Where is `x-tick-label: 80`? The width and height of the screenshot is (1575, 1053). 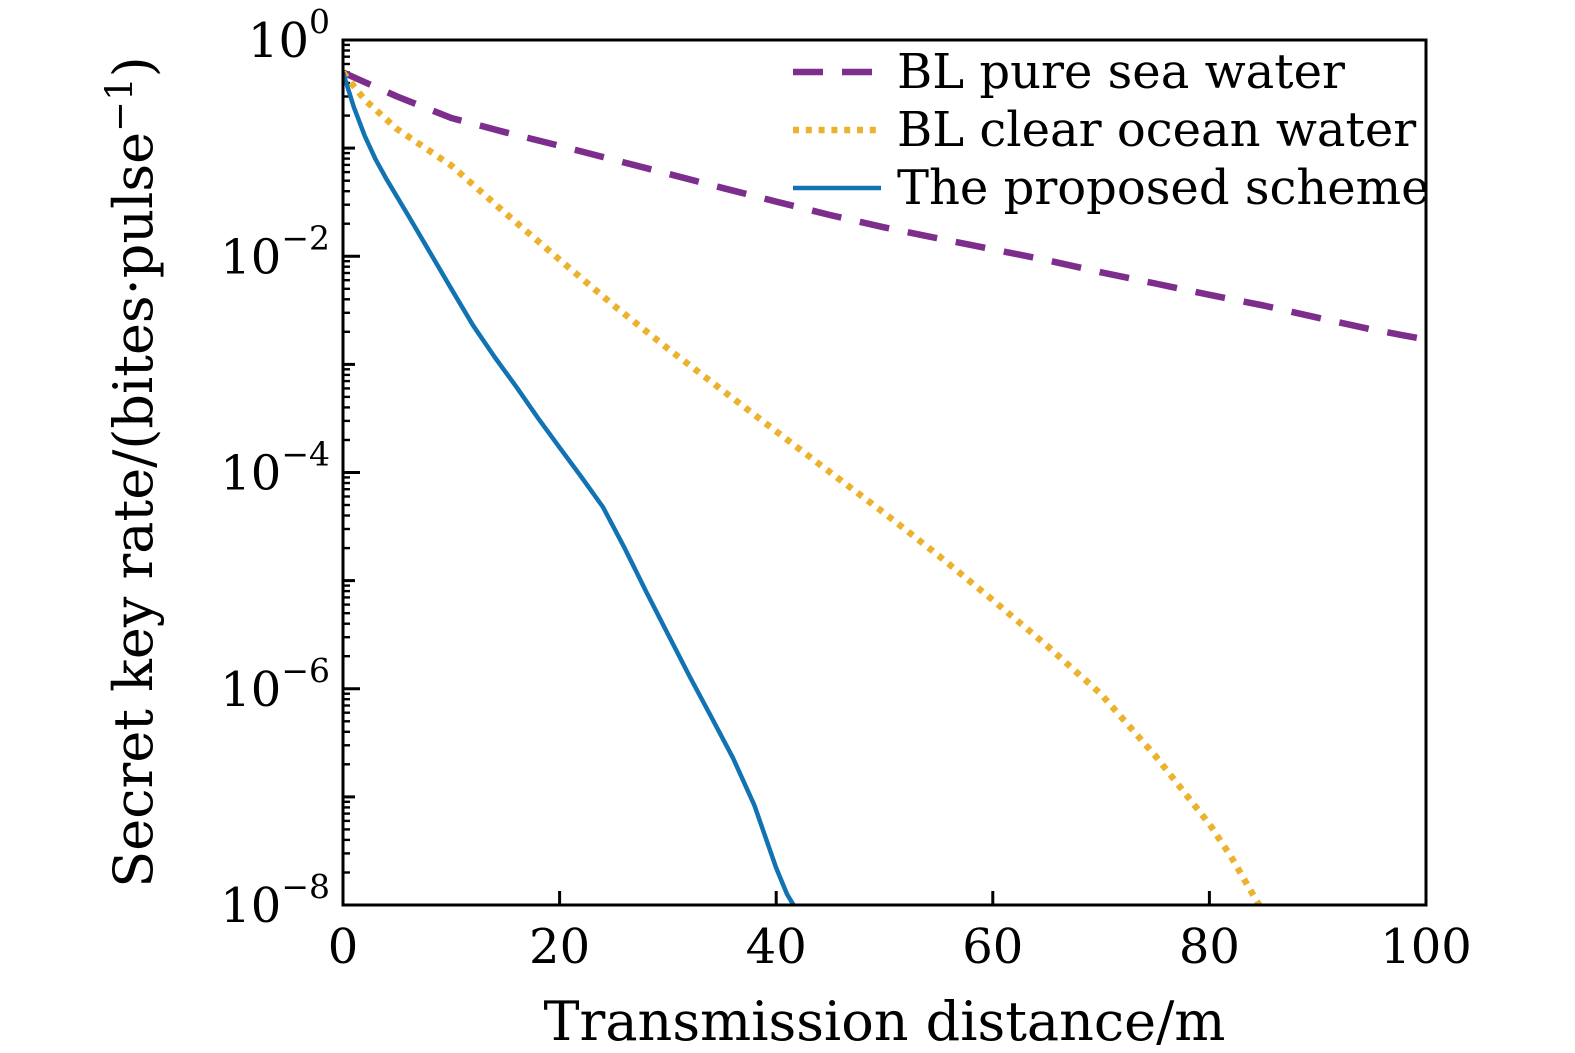
x-tick-label: 80 is located at coordinates (1209, 947).